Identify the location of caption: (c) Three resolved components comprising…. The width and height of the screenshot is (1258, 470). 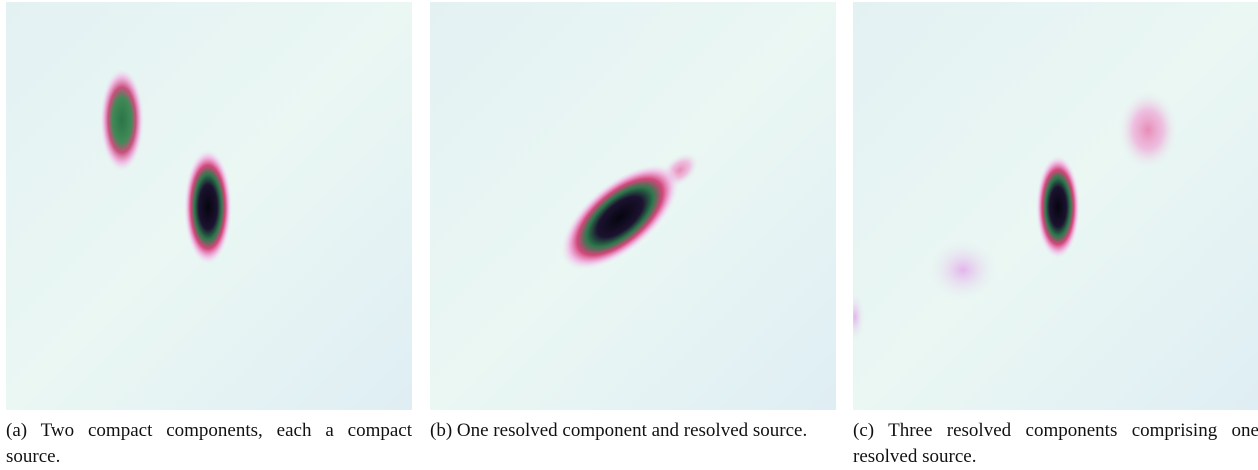
(1055, 443).